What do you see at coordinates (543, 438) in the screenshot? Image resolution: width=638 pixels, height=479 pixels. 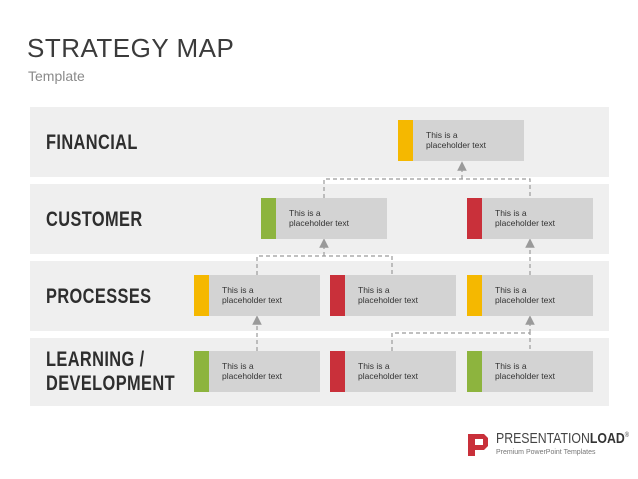 I see `logo-name-light: PRESENTATION` at bounding box center [543, 438].